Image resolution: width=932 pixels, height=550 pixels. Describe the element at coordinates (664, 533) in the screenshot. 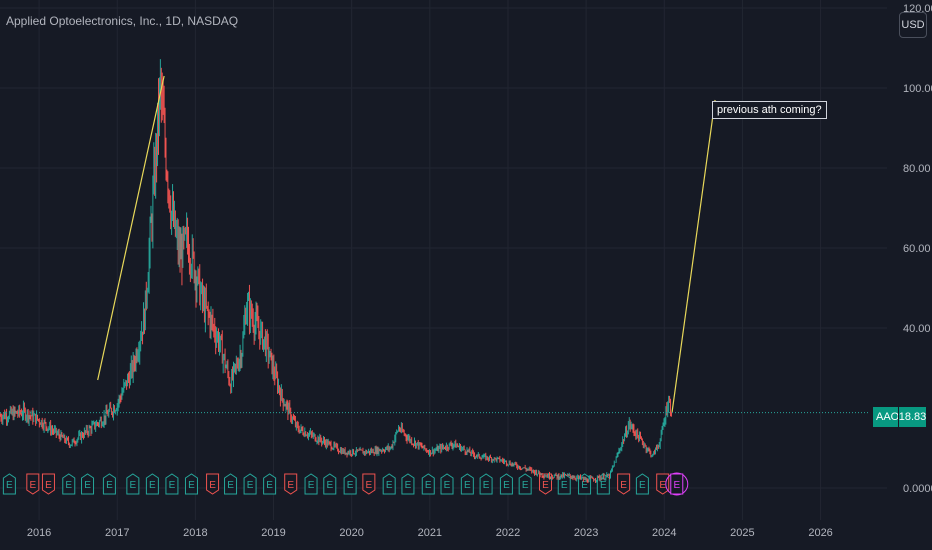

I see `x-tick-label: 2024` at that location.